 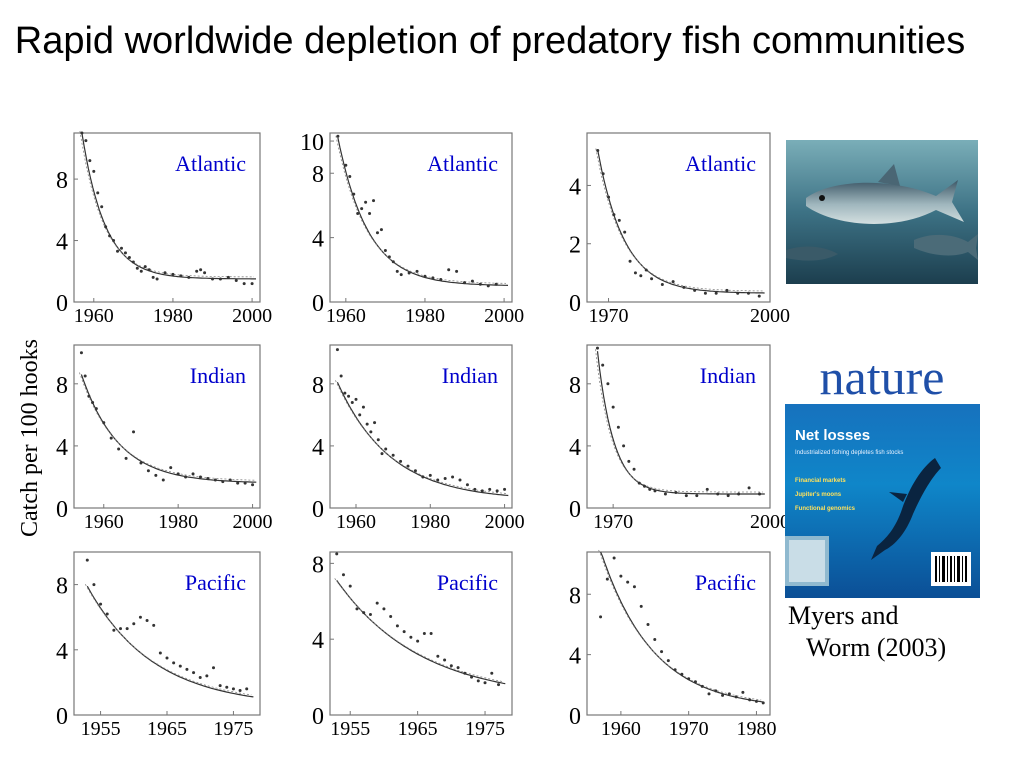 What do you see at coordinates (832, 435) in the screenshot?
I see `cover-headline: Net losses` at bounding box center [832, 435].